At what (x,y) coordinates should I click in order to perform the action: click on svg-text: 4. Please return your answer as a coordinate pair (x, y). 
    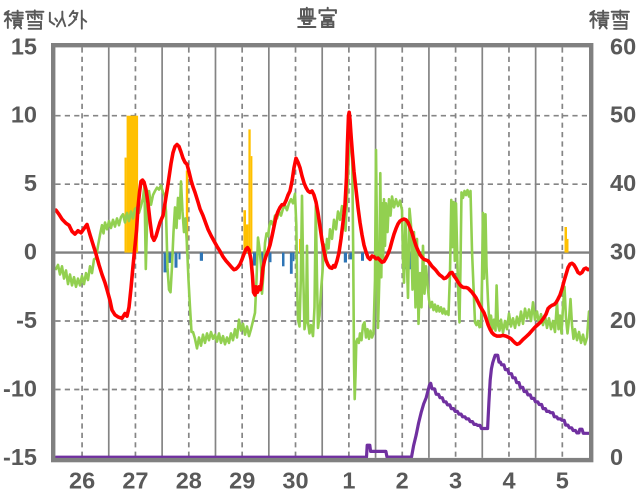
    Looking at the image, I should click on (508, 481).